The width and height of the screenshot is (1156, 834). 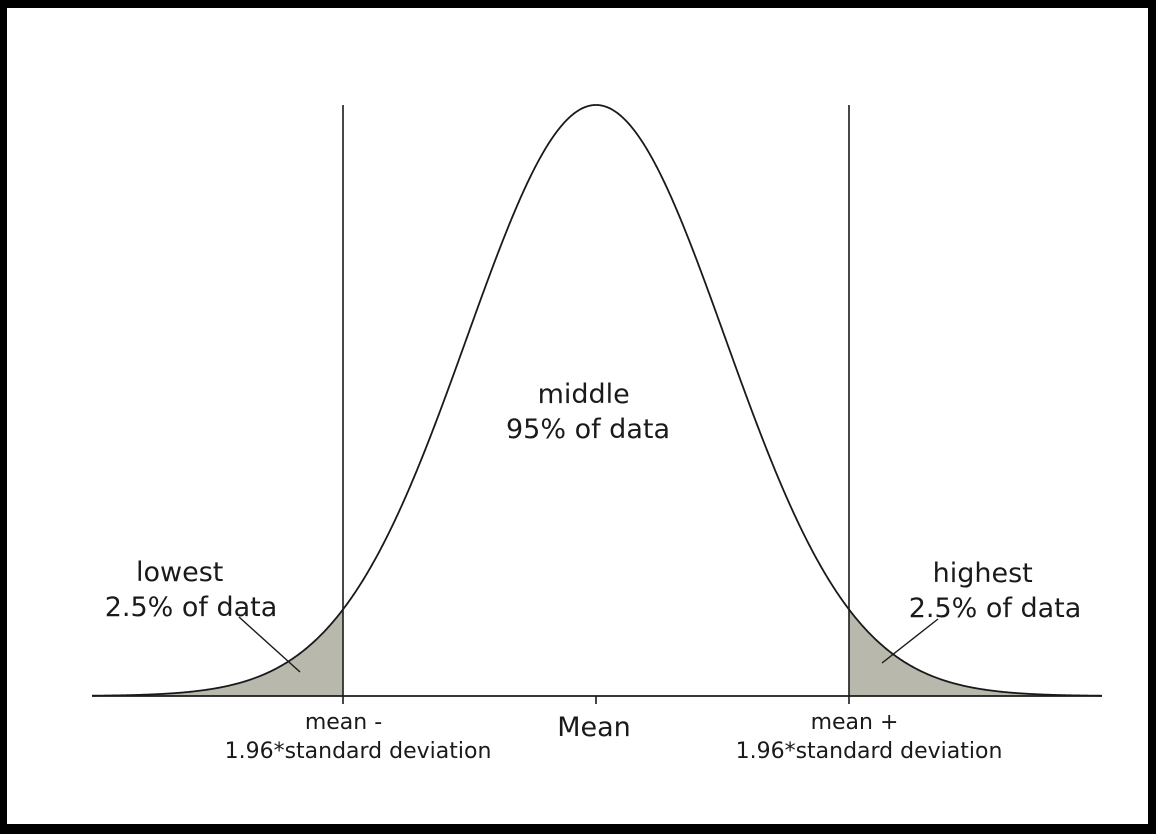 What do you see at coordinates (588, 412) in the screenshot?
I see `middle-label: middle 95% of data` at bounding box center [588, 412].